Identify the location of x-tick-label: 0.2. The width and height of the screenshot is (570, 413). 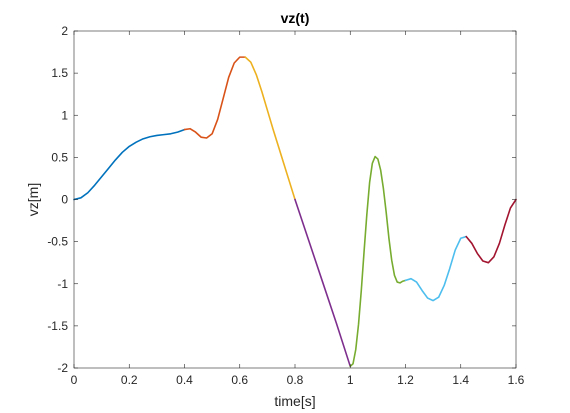
(129, 380).